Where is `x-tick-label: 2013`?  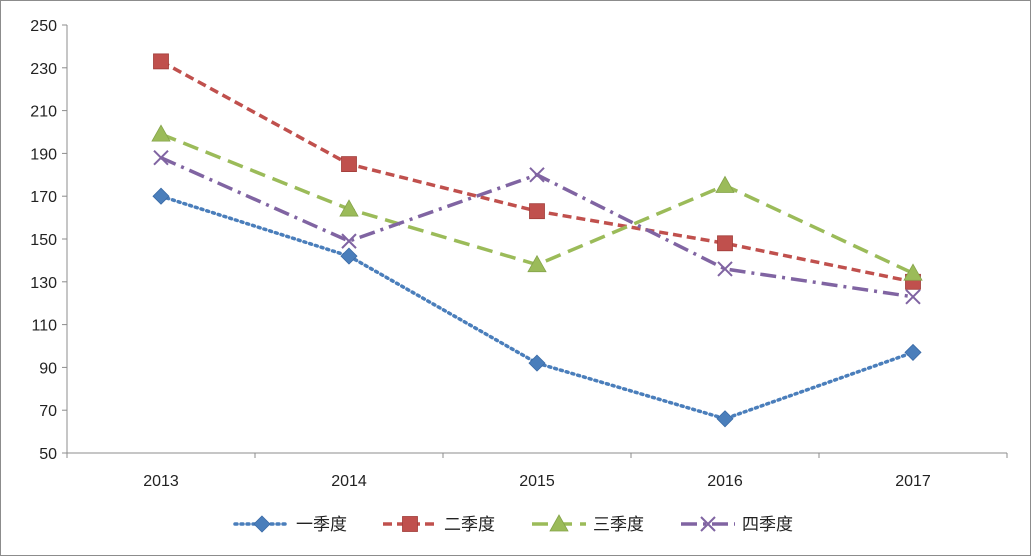
x-tick-label: 2013 is located at coordinates (161, 481).